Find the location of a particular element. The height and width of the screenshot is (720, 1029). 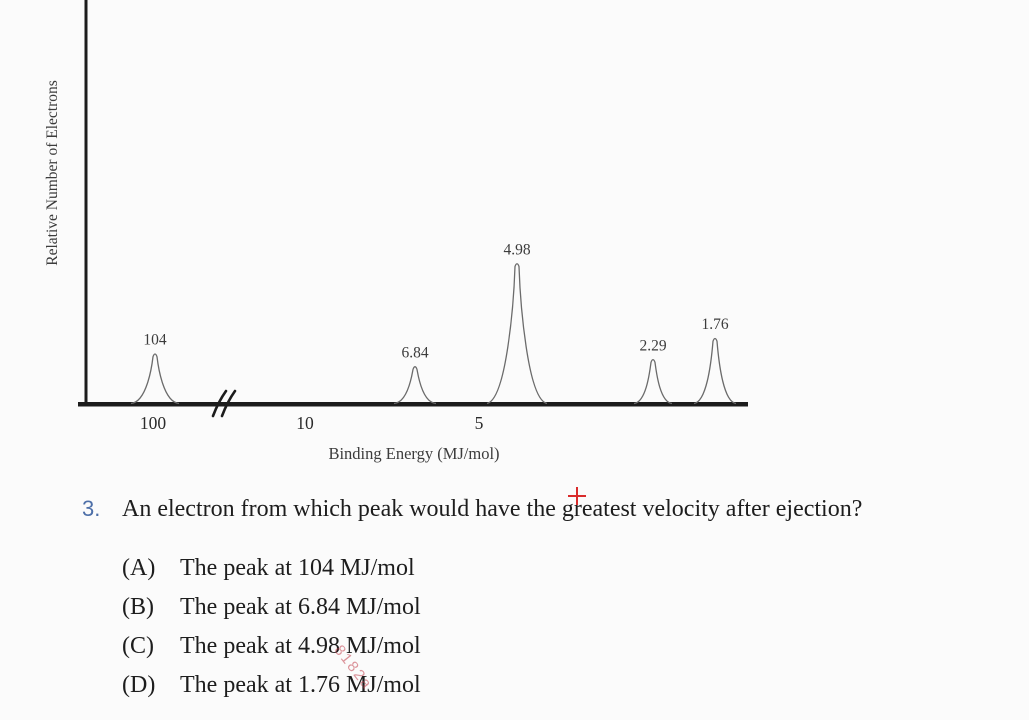

peaks-group: 104 6.84 4.98 2.29 1.76 is located at coordinates (433, 323).